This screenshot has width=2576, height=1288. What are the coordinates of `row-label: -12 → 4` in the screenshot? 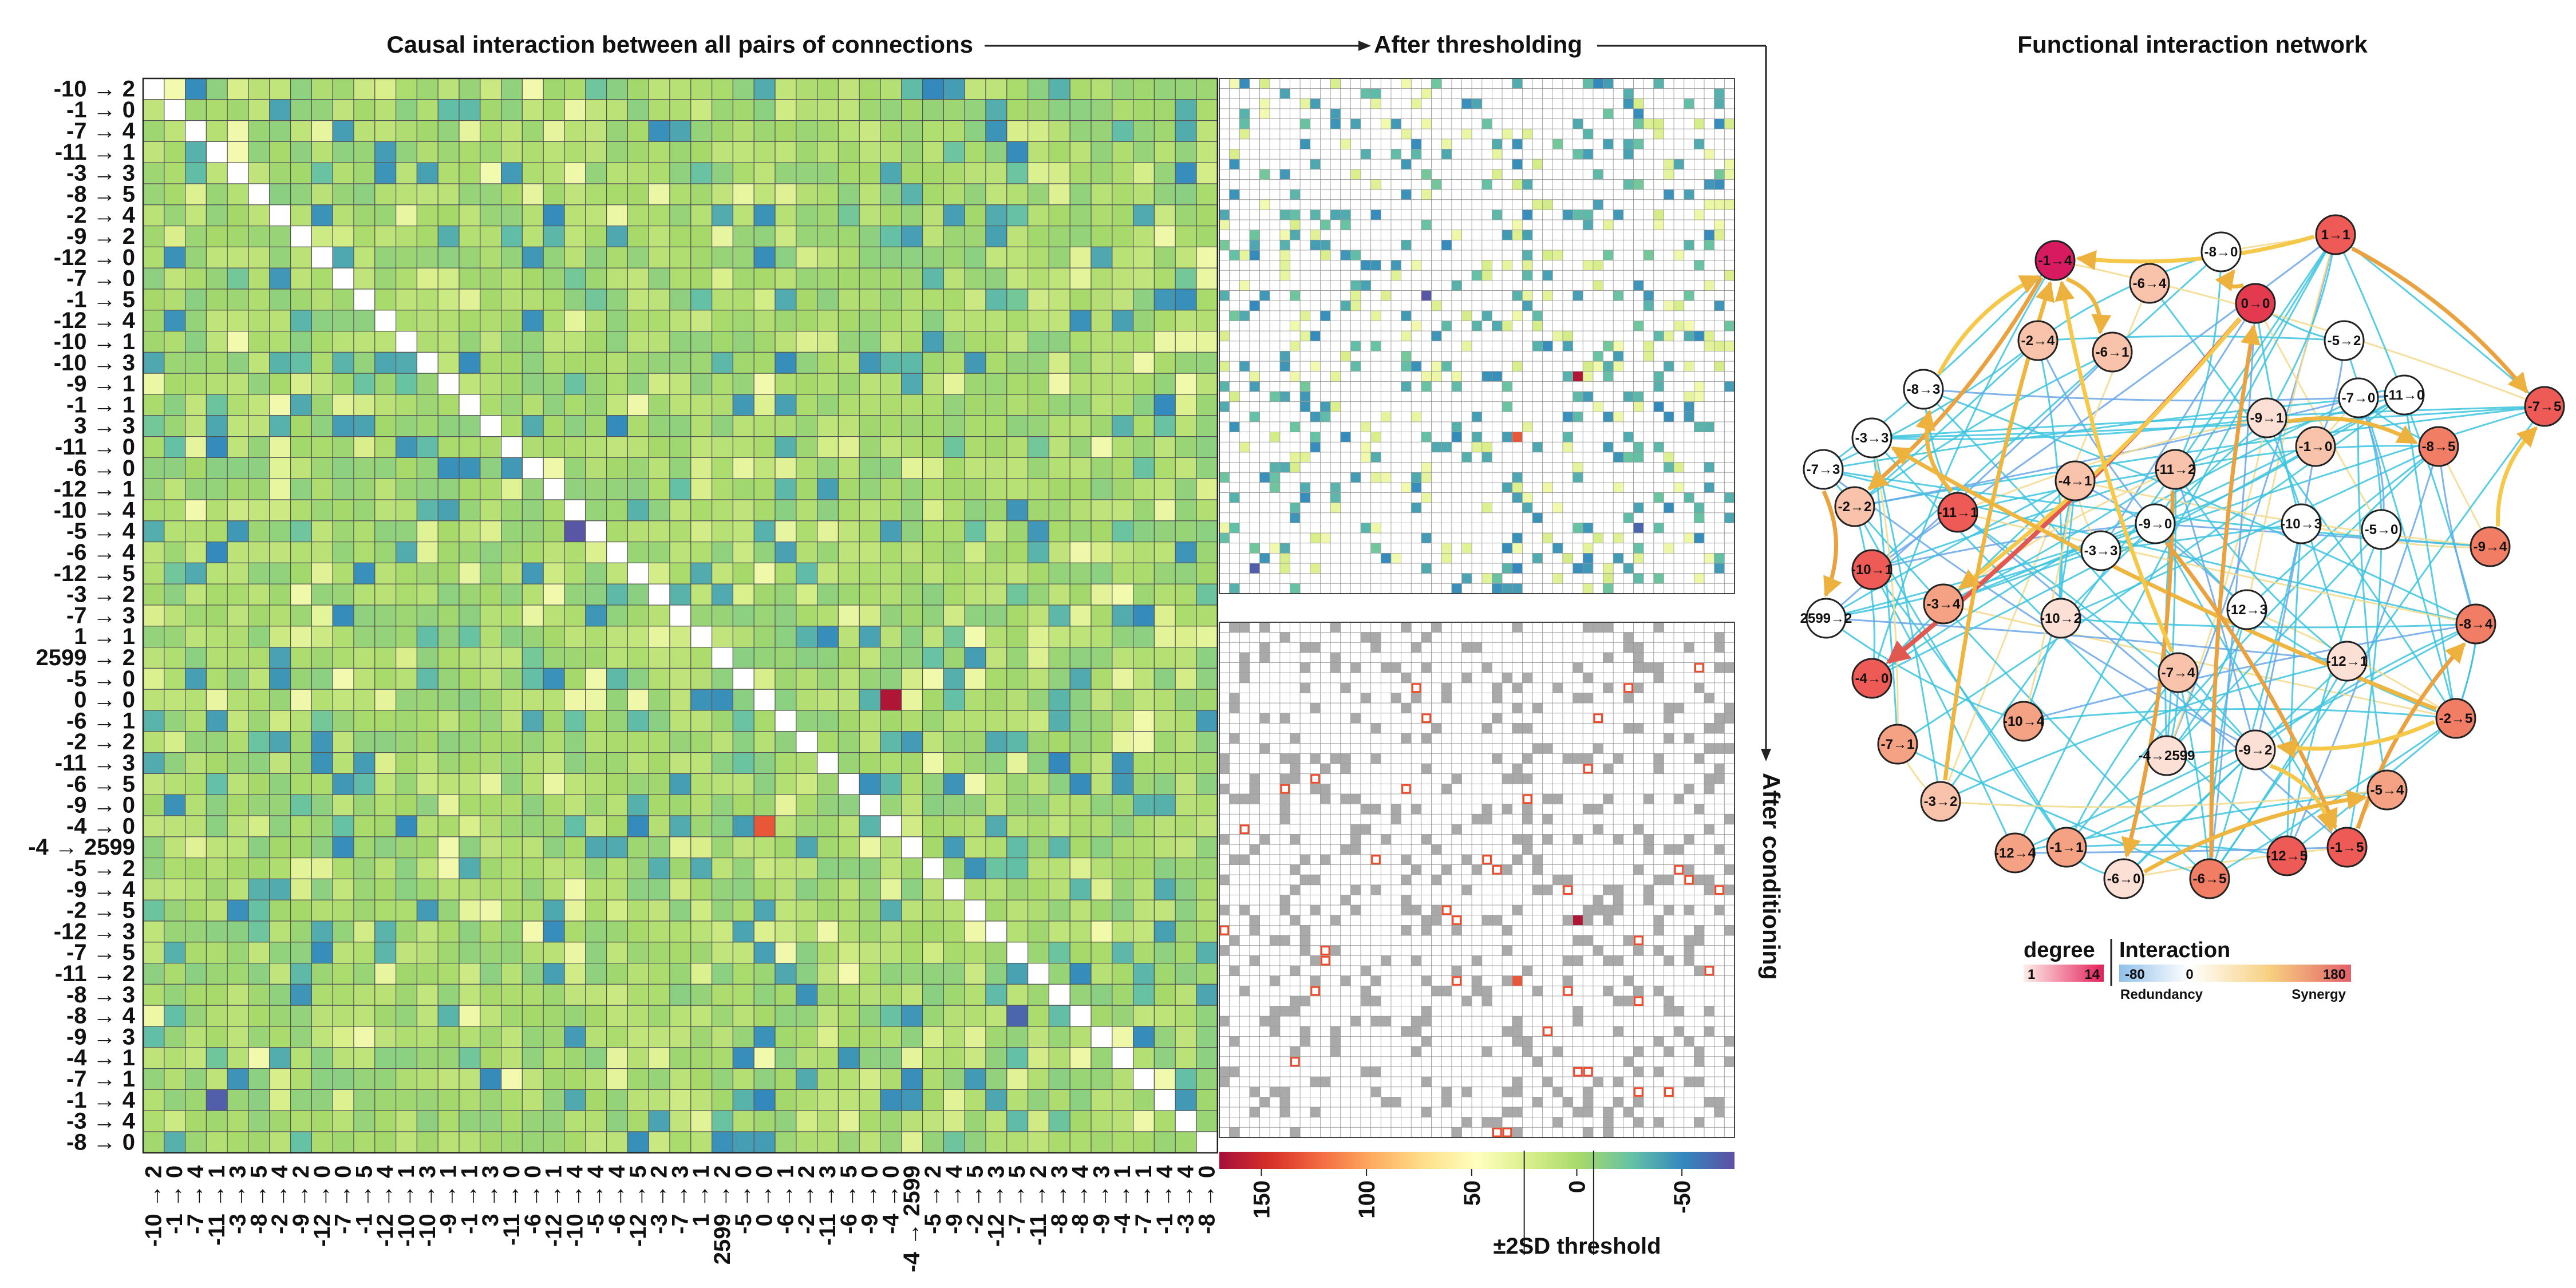 It's located at (95, 320).